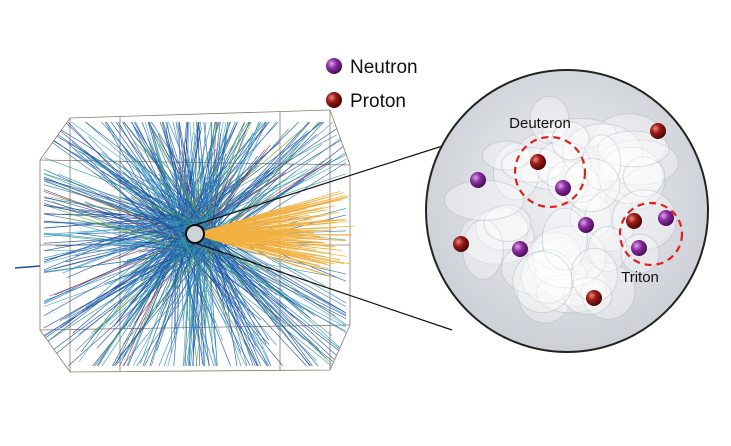  I want to click on collision-vertex, so click(195, 234).